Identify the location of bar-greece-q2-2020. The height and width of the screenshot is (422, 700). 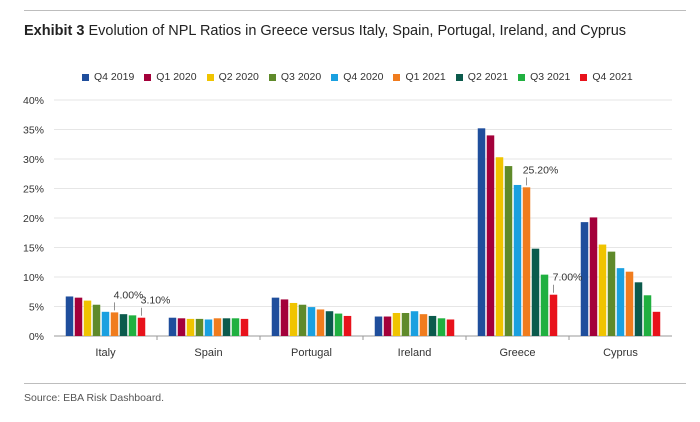
(499, 246).